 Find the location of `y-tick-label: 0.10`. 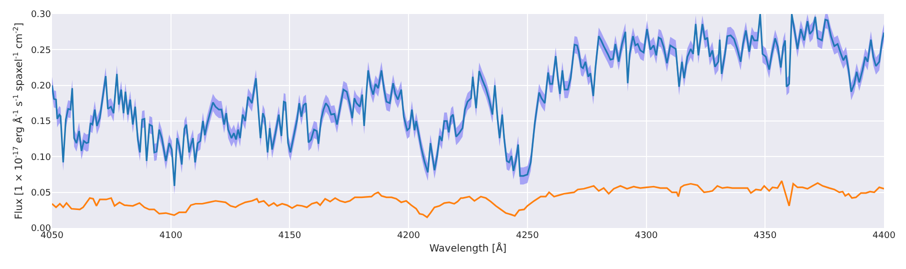

y-tick-label: 0.10 is located at coordinates (41, 157).